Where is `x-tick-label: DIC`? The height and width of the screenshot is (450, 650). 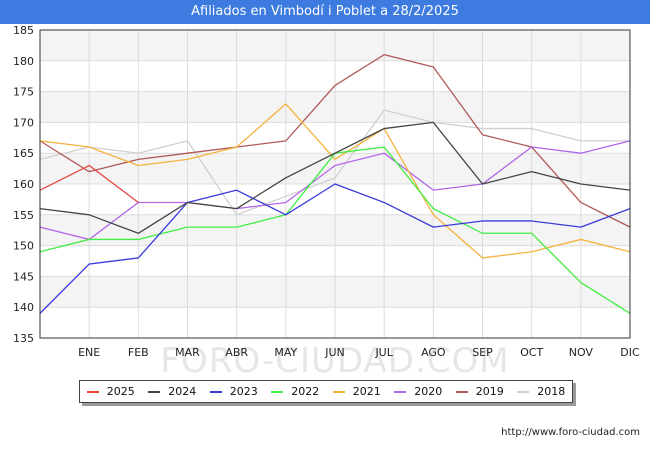 x-tick-label: DIC is located at coordinates (630, 352).